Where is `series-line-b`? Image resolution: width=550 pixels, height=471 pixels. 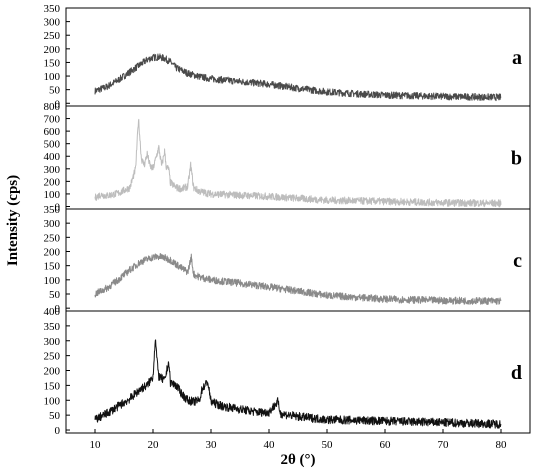 series-line-b is located at coordinates (298, 163).